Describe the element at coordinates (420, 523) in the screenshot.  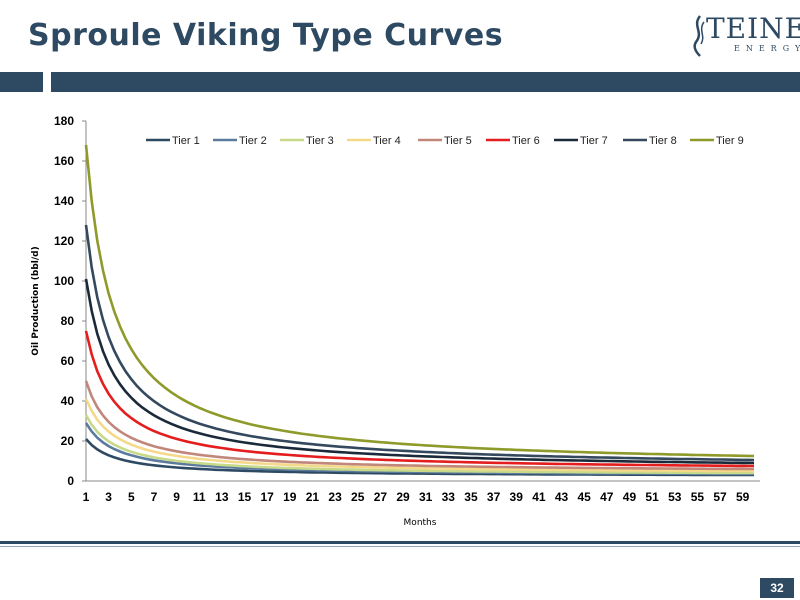
I see `x-axis-label: Months` at that location.